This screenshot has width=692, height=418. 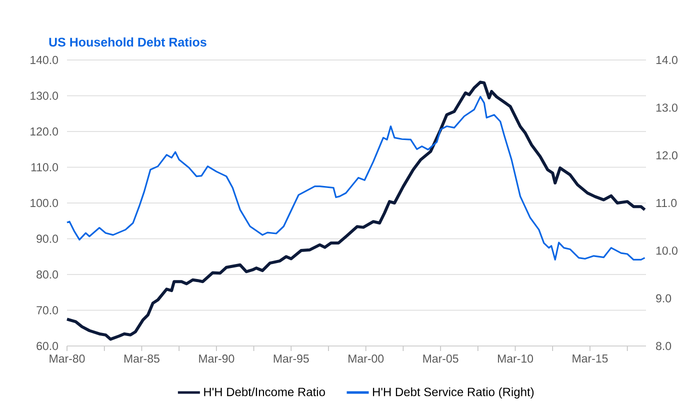 What do you see at coordinates (590, 358) in the screenshot?
I see `x-tick-label: Mar-15` at bounding box center [590, 358].